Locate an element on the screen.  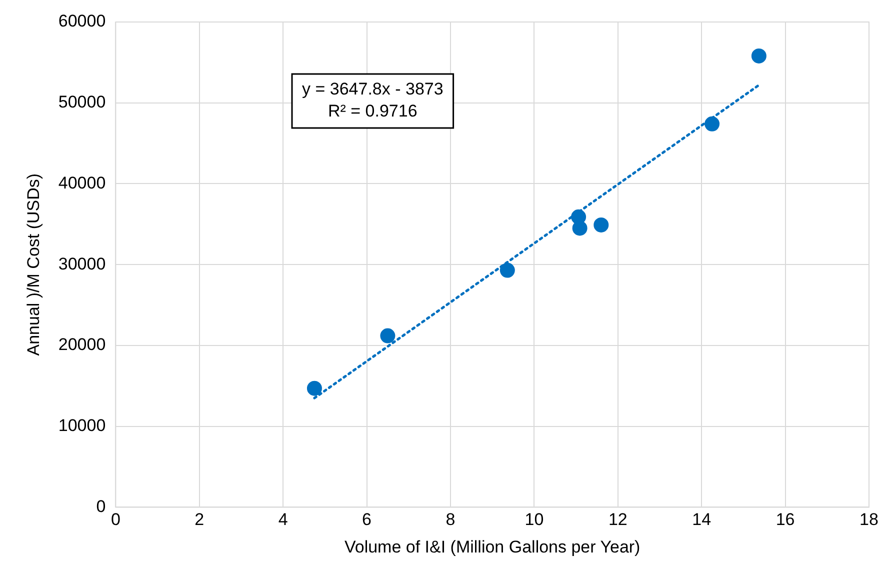
x-tick-label: 16 is located at coordinates (785, 520).